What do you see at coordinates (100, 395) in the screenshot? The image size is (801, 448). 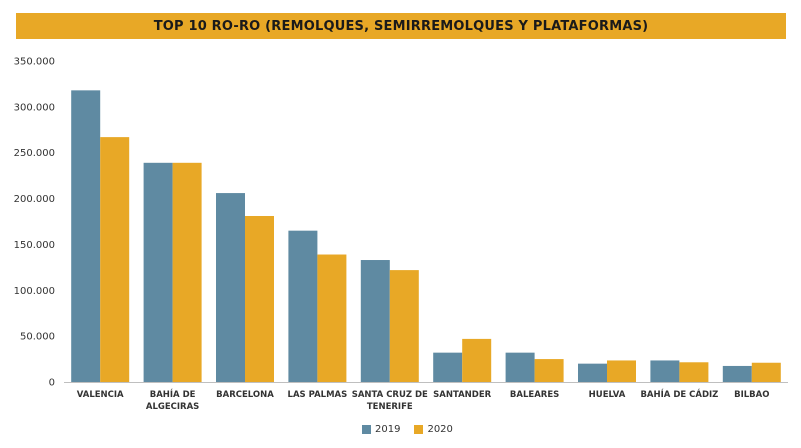 I see `x-tick-label: VALENCIA` at bounding box center [100, 395].